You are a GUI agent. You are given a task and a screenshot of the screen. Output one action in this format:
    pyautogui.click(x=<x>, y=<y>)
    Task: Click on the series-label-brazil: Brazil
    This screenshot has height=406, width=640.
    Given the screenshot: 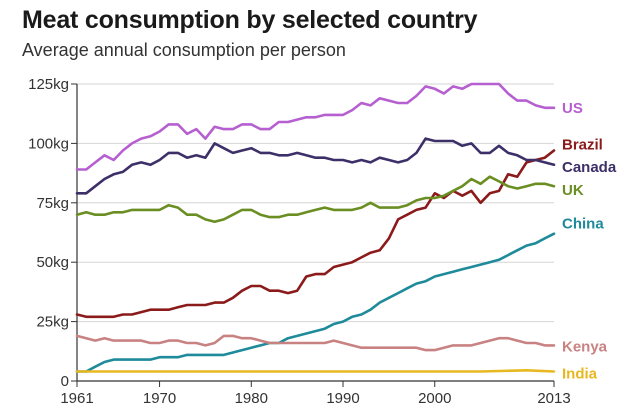 What is the action you would take?
    pyautogui.click(x=582, y=145)
    